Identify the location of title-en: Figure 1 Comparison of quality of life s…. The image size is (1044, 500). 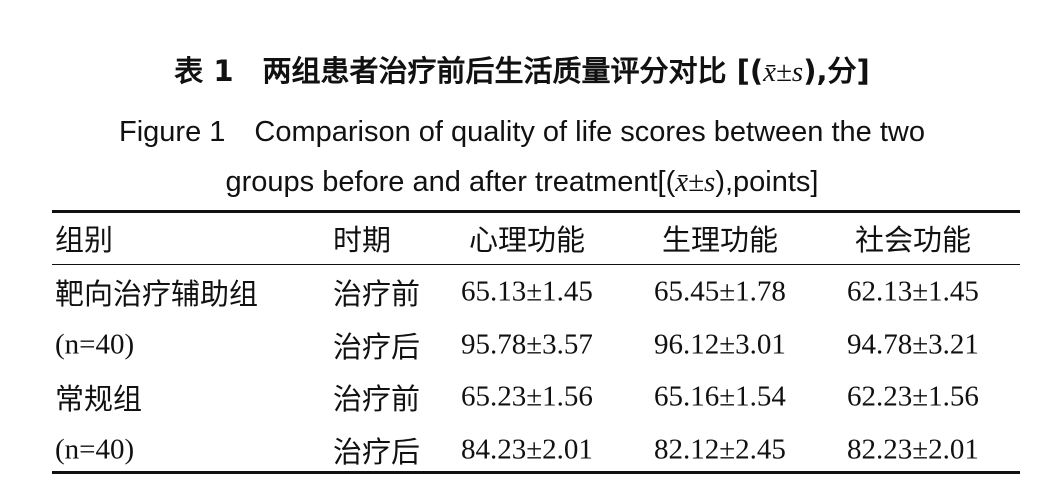
(522, 132).